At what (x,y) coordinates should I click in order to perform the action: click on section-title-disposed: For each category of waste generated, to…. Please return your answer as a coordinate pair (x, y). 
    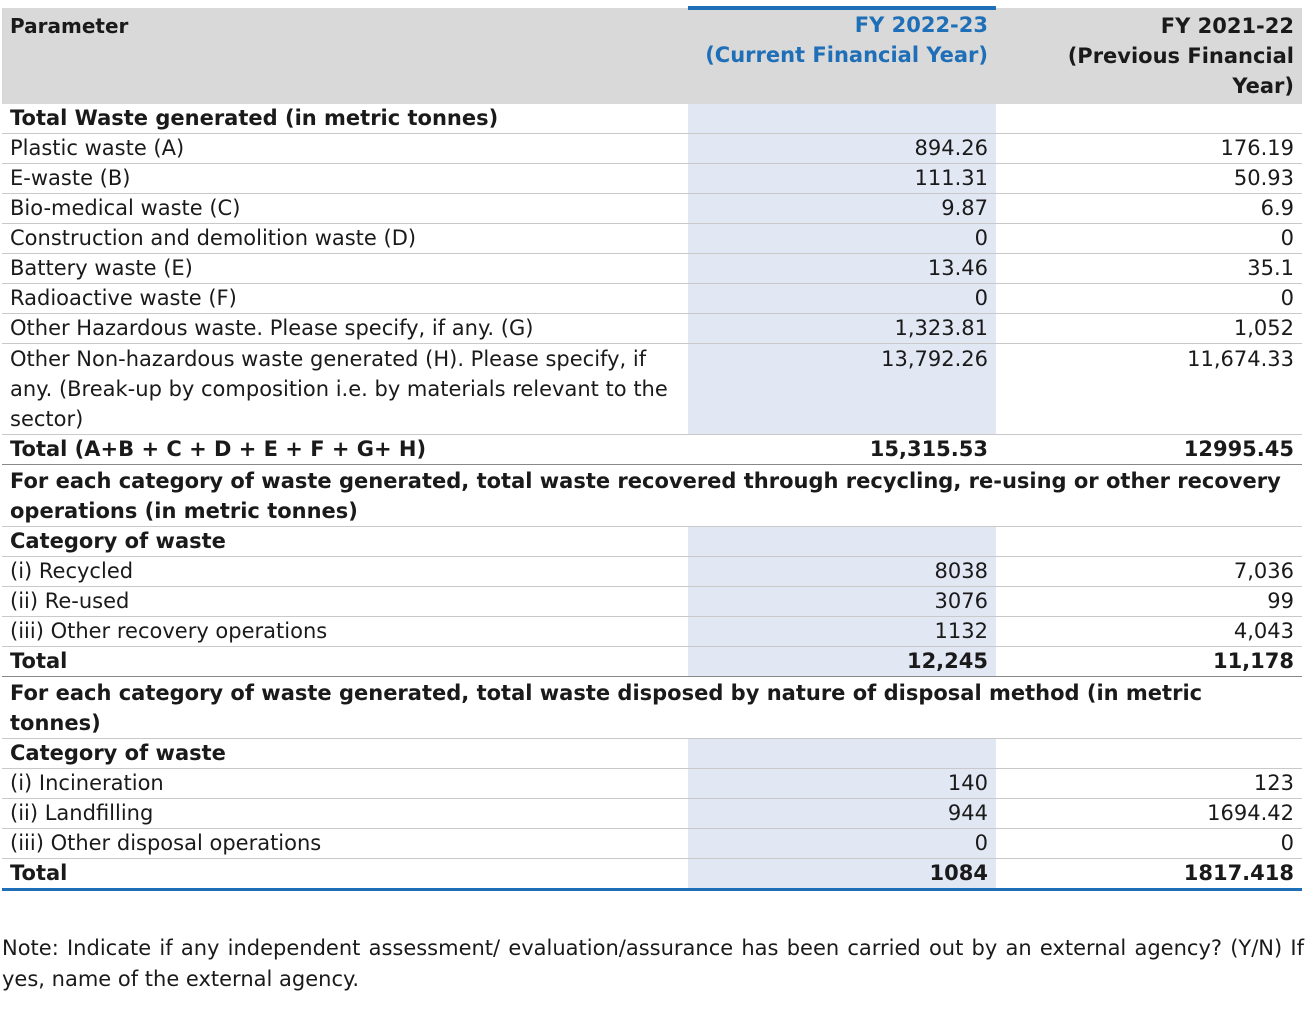
    Looking at the image, I should click on (652, 707).